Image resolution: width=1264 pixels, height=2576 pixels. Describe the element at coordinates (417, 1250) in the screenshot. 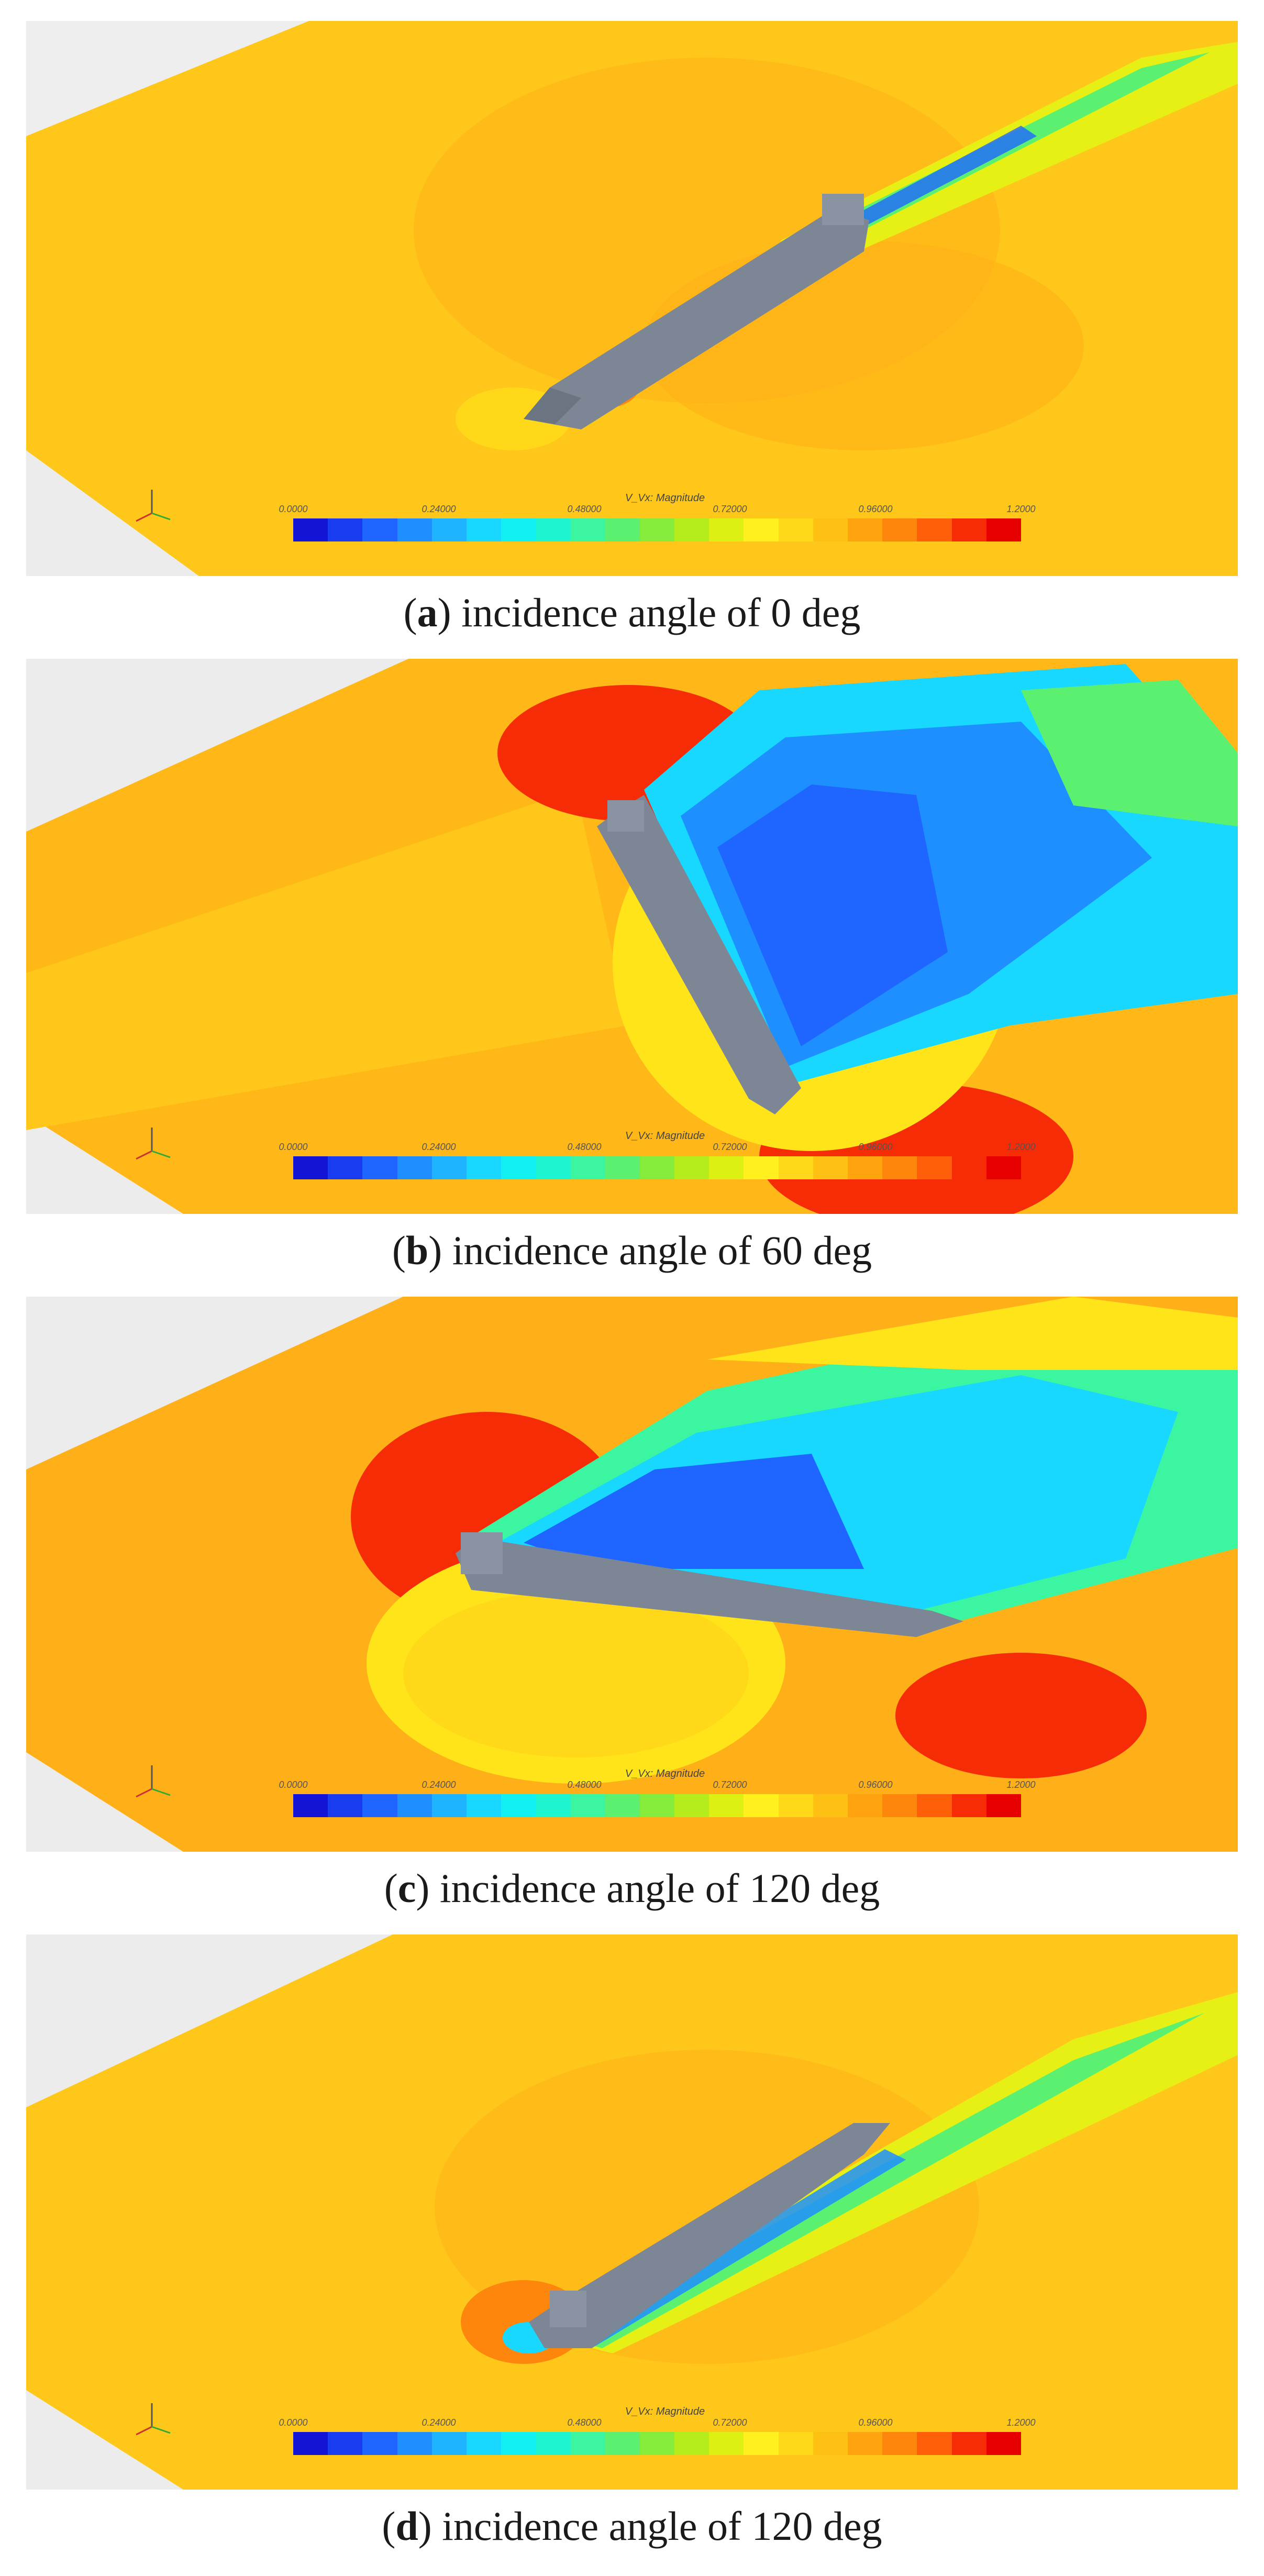

I see `caption-letter: b` at that location.